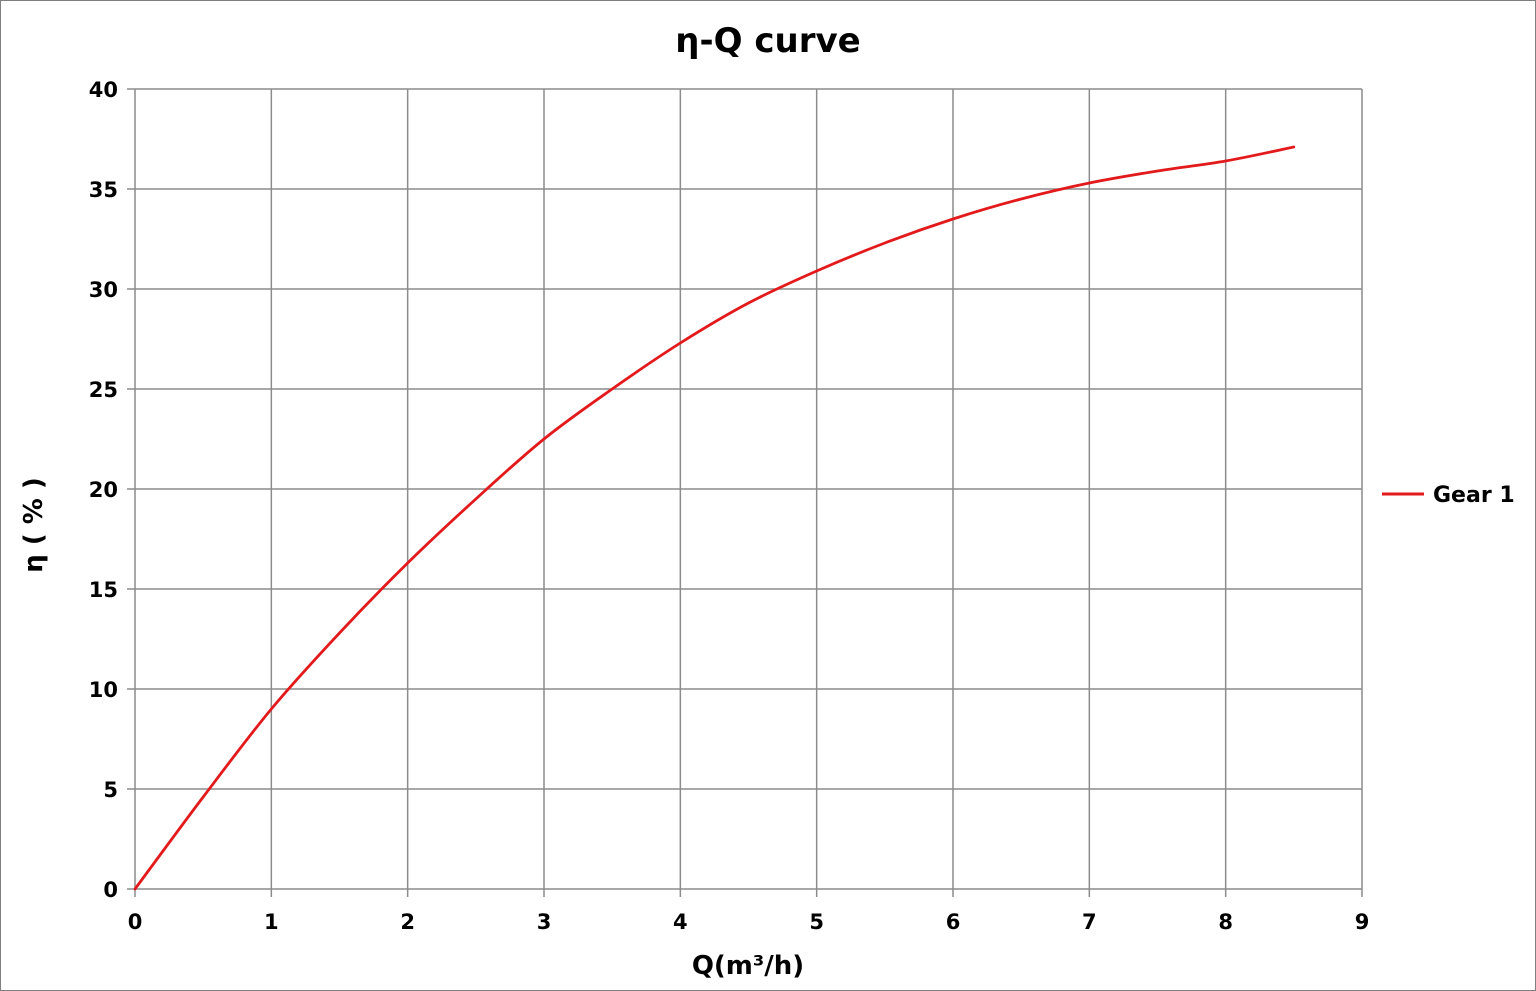 The height and width of the screenshot is (991, 1536). What do you see at coordinates (1225, 922) in the screenshot?
I see `x-tick-label: 8` at bounding box center [1225, 922].